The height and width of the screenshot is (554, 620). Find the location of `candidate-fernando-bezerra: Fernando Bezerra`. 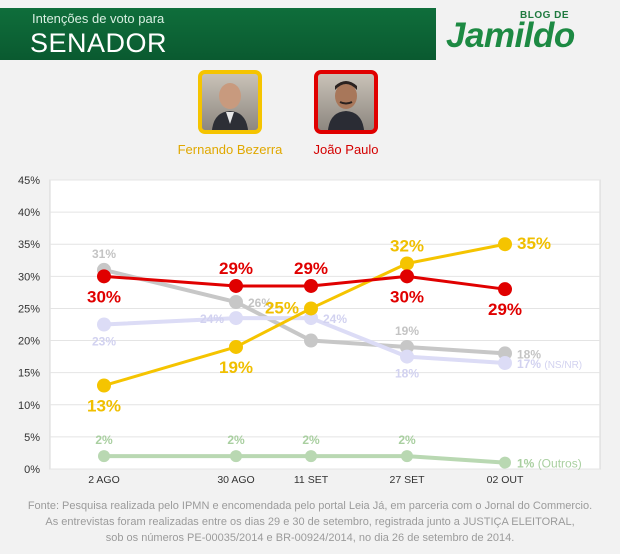

candidate-fernando-bezerra: Fernando Bezerra is located at coordinates (230, 113).